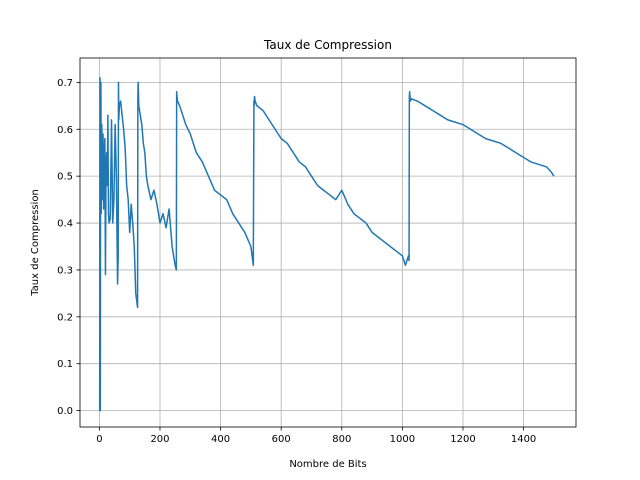 Image resolution: width=640 pixels, height=480 pixels. I want to click on x-tick-label: 1000, so click(402, 439).